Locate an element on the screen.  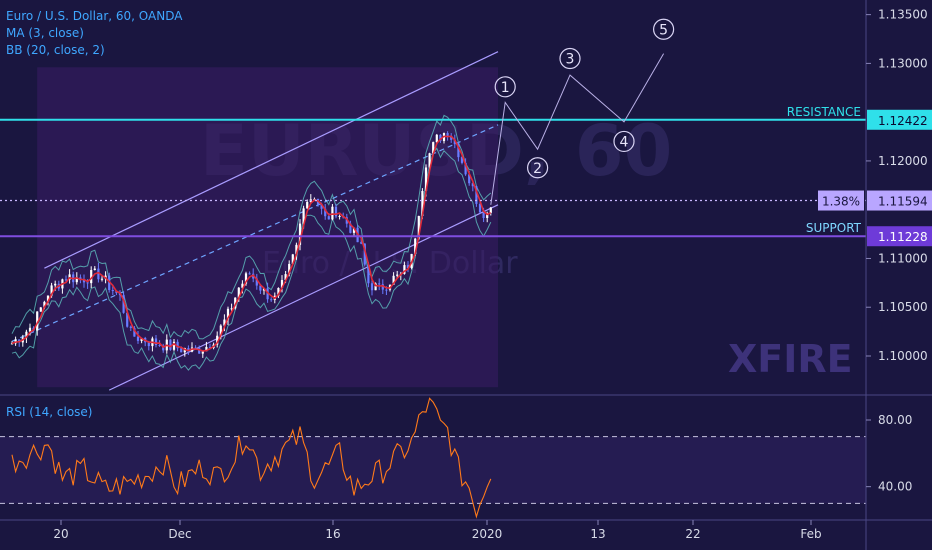
ma-indicator-label: MA (3, close) is located at coordinates (45, 33).